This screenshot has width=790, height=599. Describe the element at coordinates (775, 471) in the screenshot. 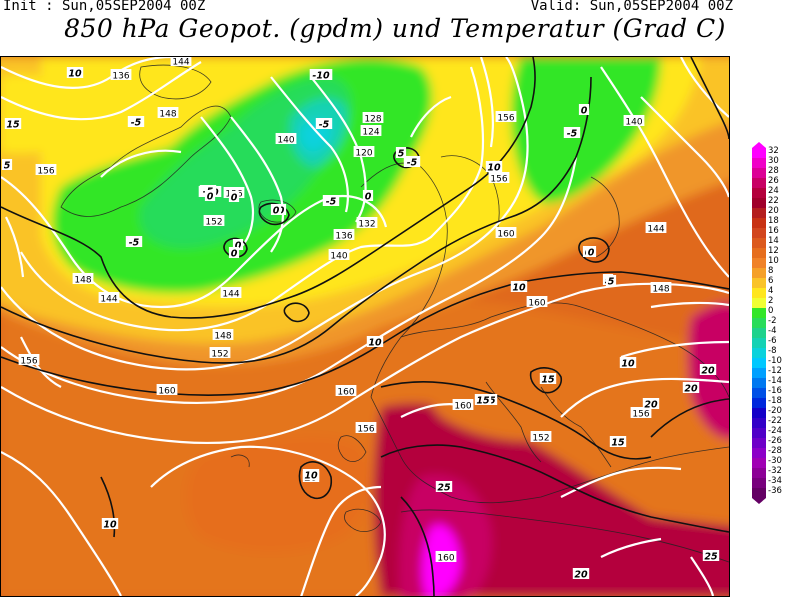

I see `legend-label: -32` at that location.